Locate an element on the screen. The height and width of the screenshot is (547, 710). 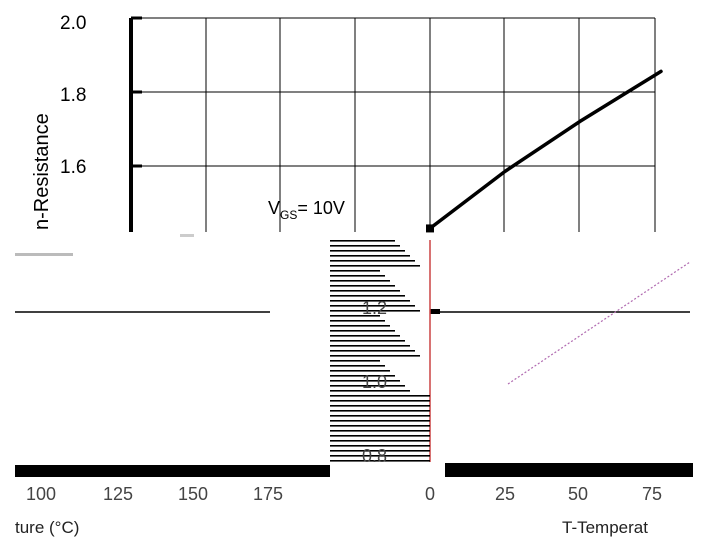
ghost-x-tick: 50 is located at coordinates (578, 494).